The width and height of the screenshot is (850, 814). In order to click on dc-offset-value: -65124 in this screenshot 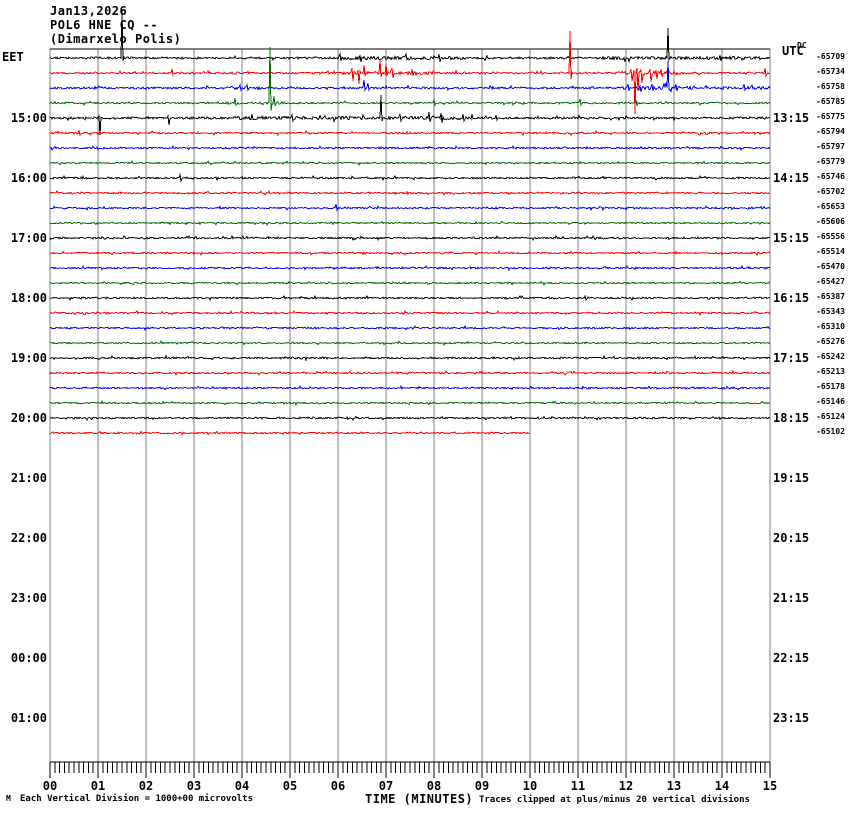, I will do `click(830, 416)`.